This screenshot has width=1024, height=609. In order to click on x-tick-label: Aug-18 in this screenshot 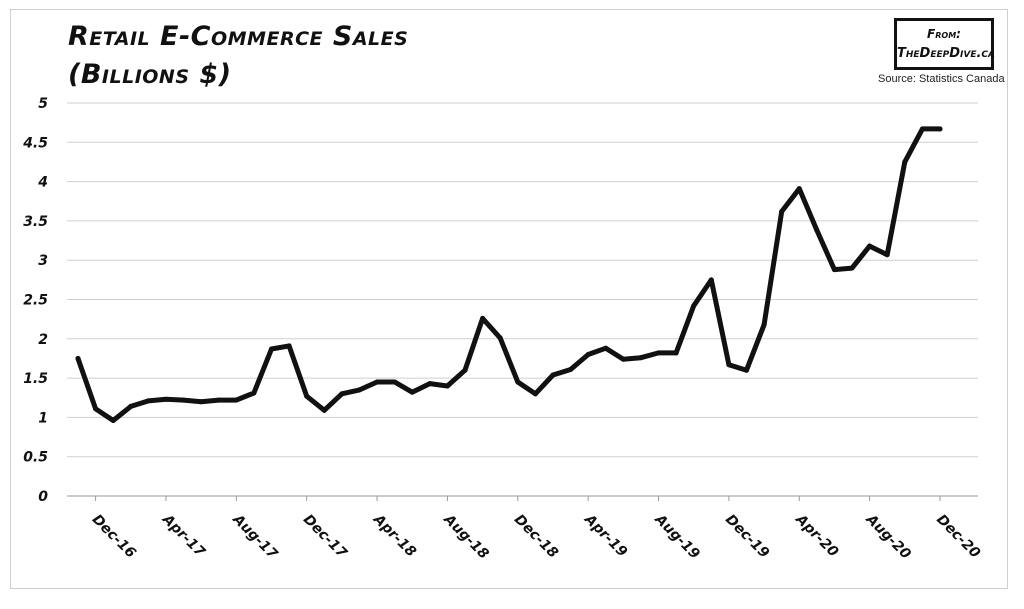, I will do `click(466, 537)`.